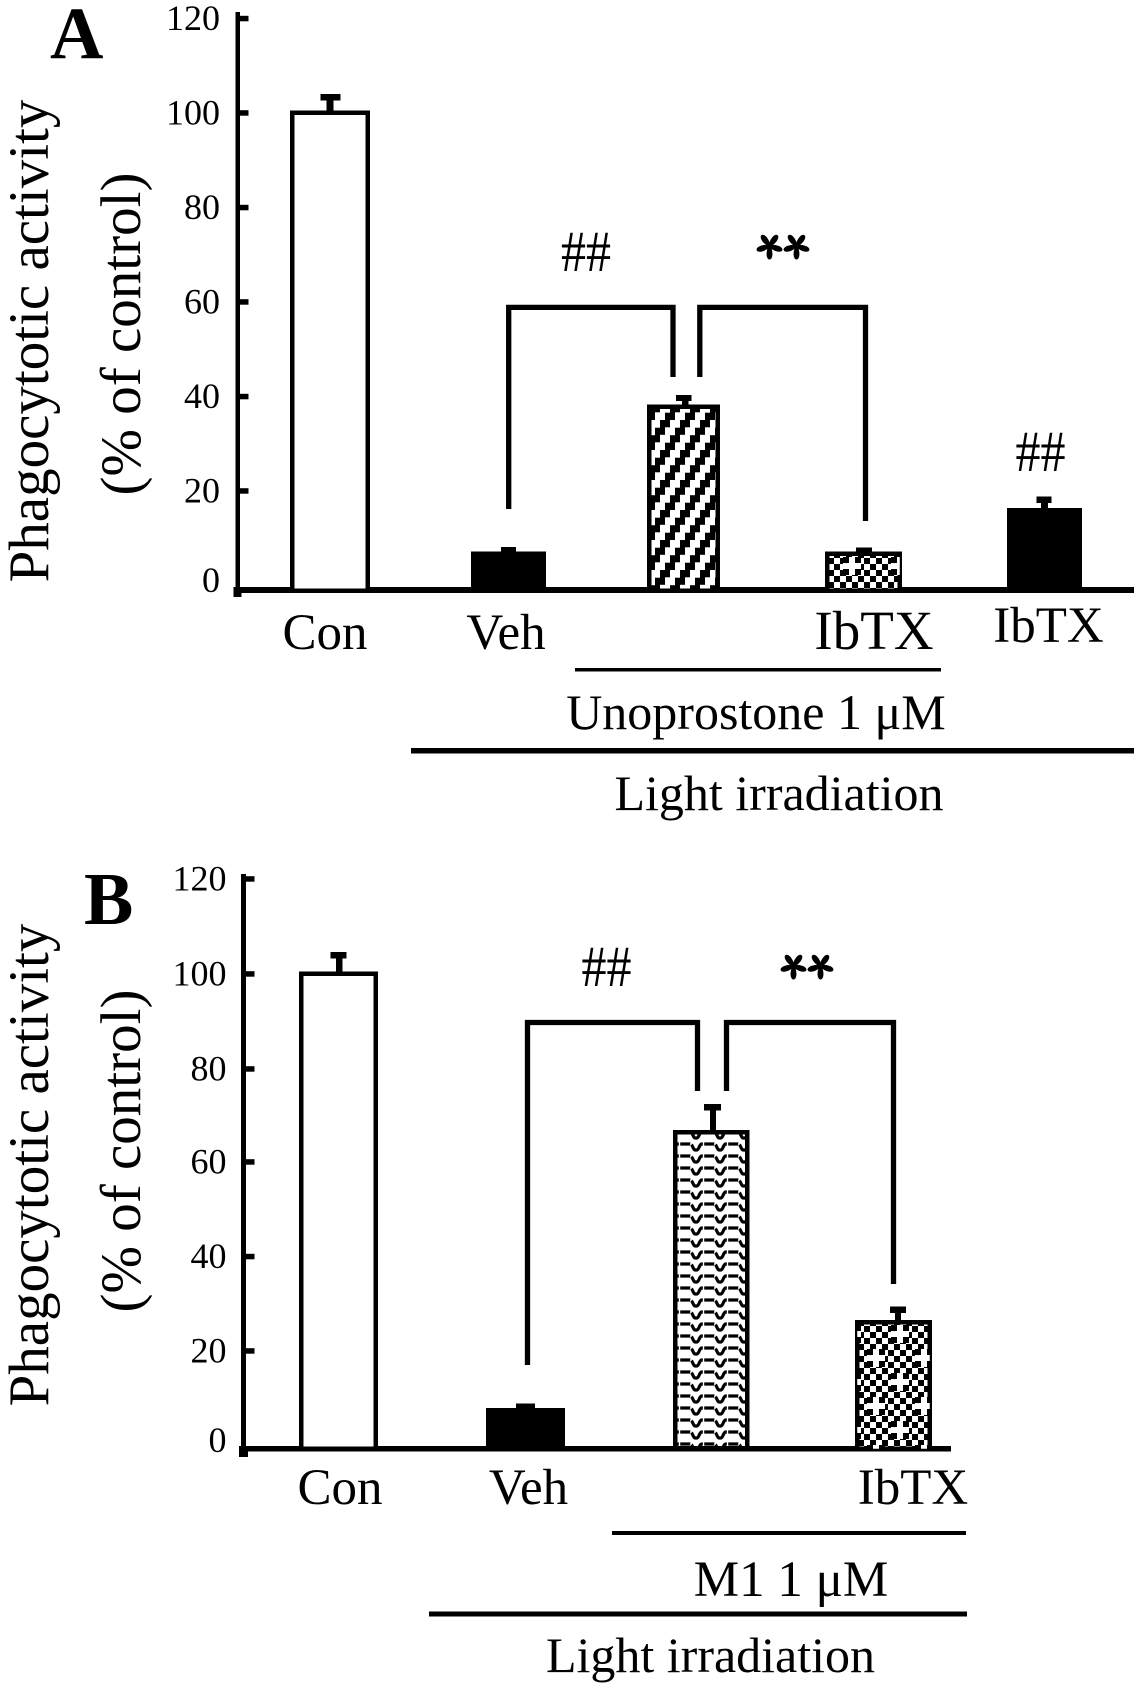 This screenshot has height=1692, width=1134. I want to click on svg-text: B, so click(108, 900).